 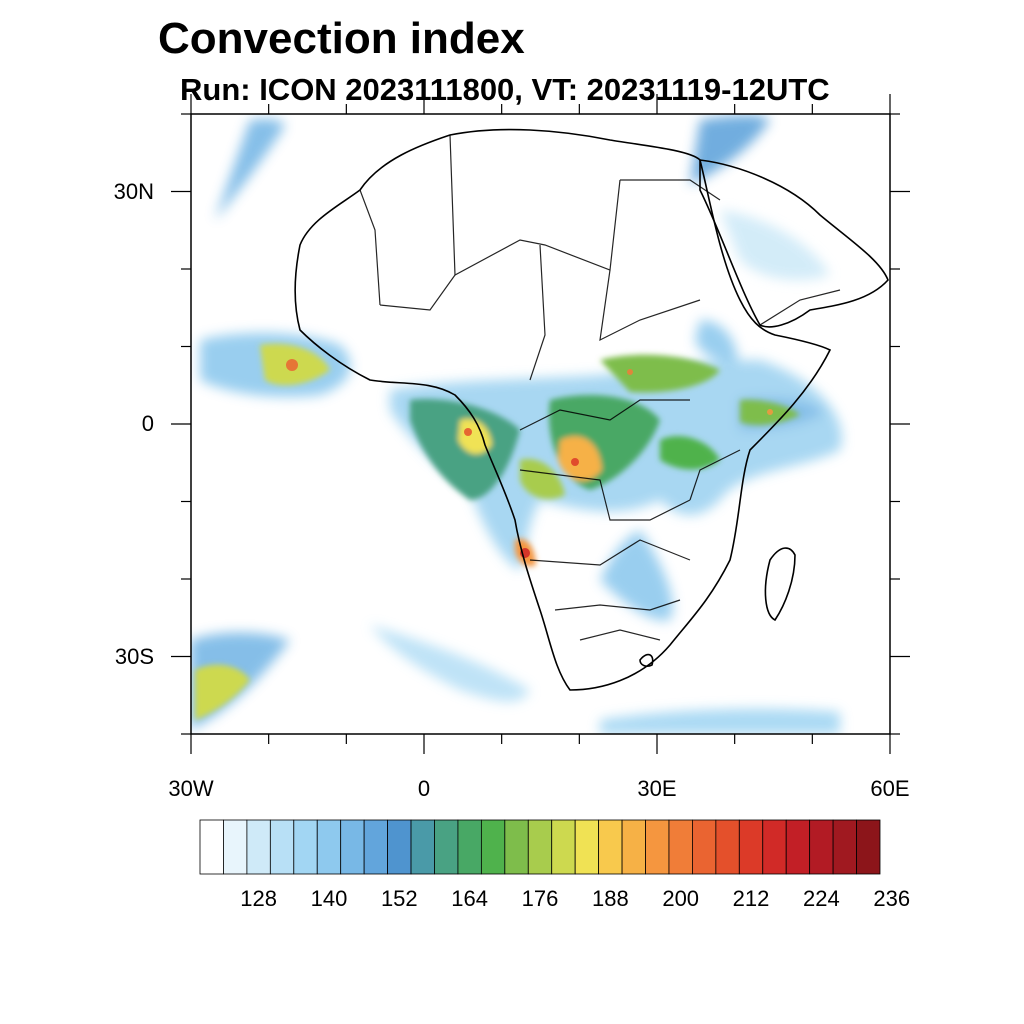 I want to click on colorbar-label: 200, so click(x=681, y=898).